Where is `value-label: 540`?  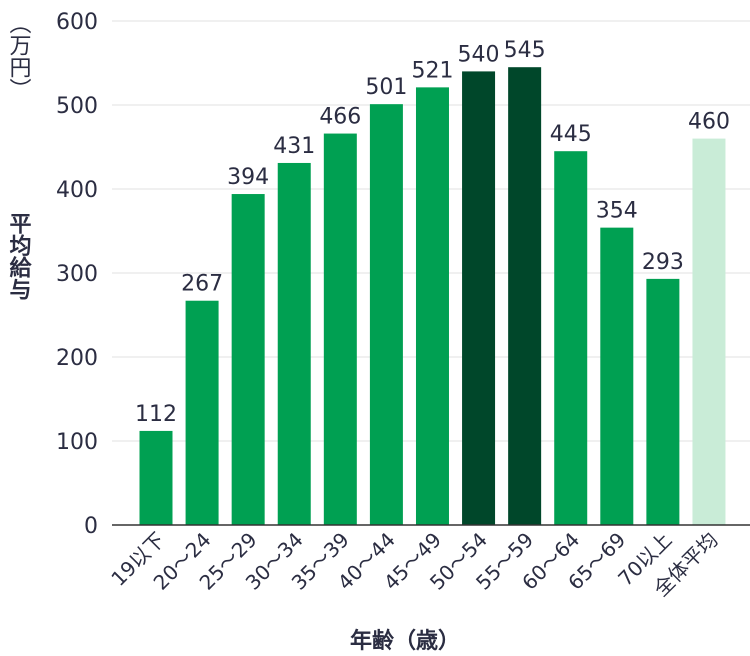
value-label: 540 is located at coordinates (479, 54).